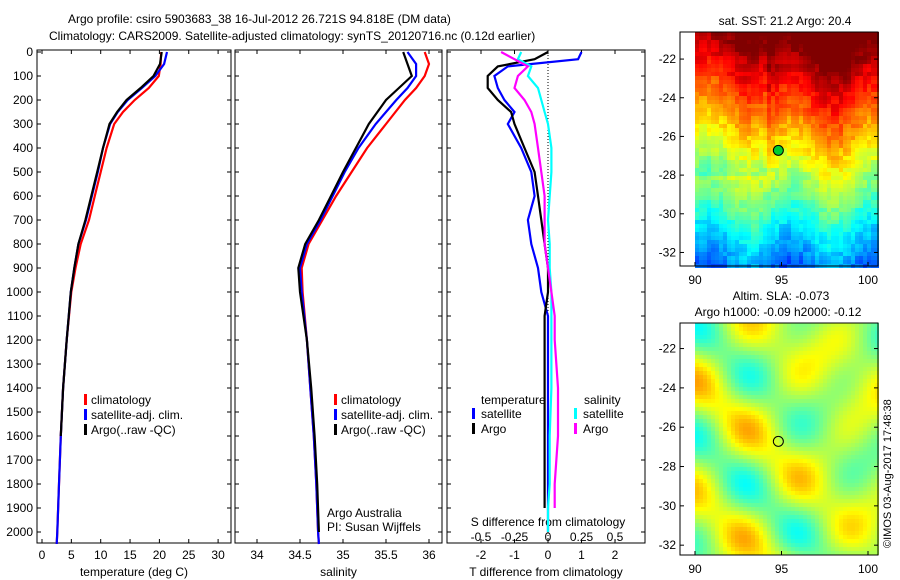 The width and height of the screenshot is (900, 580). I want to click on s-tick-label: 0.5, so click(615, 537).